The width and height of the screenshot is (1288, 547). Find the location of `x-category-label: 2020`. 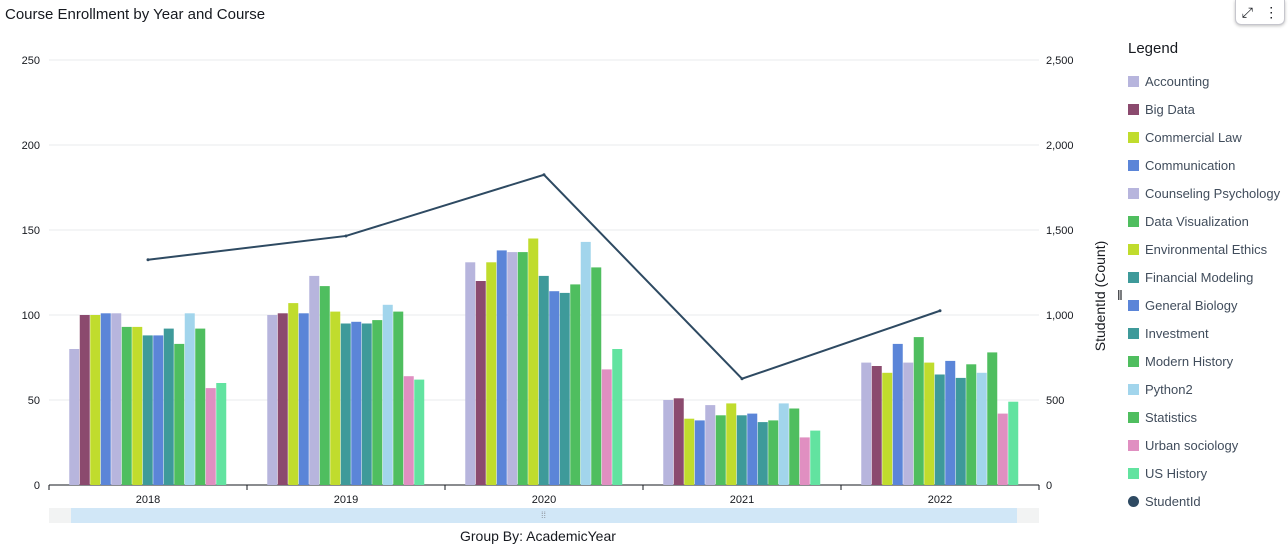

x-category-label: 2020 is located at coordinates (544, 499).